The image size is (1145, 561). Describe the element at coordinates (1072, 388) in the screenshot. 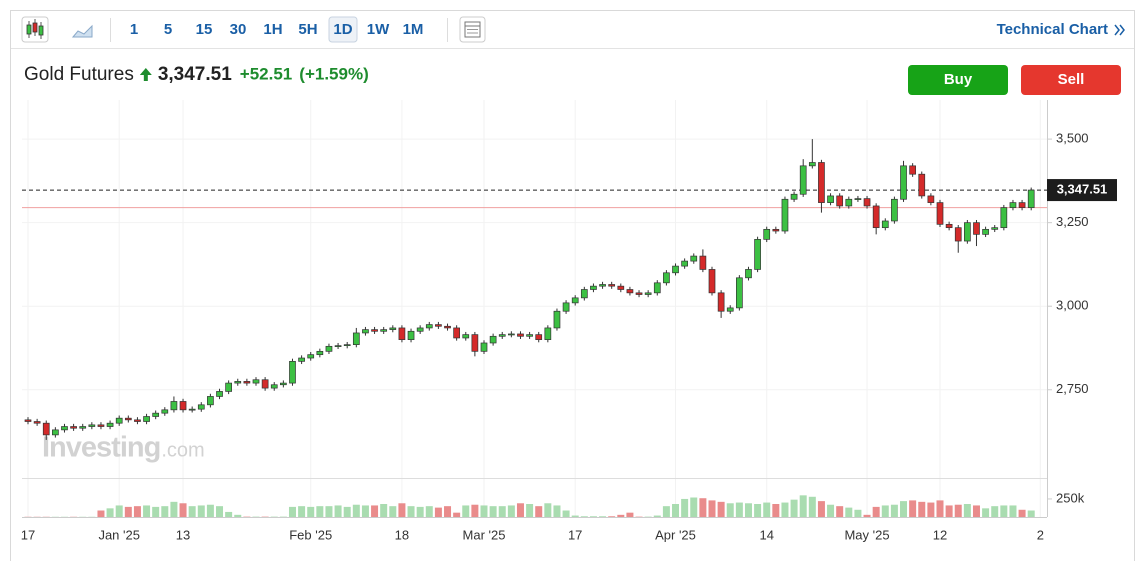

I see `y-tick-label: 2,750` at that location.